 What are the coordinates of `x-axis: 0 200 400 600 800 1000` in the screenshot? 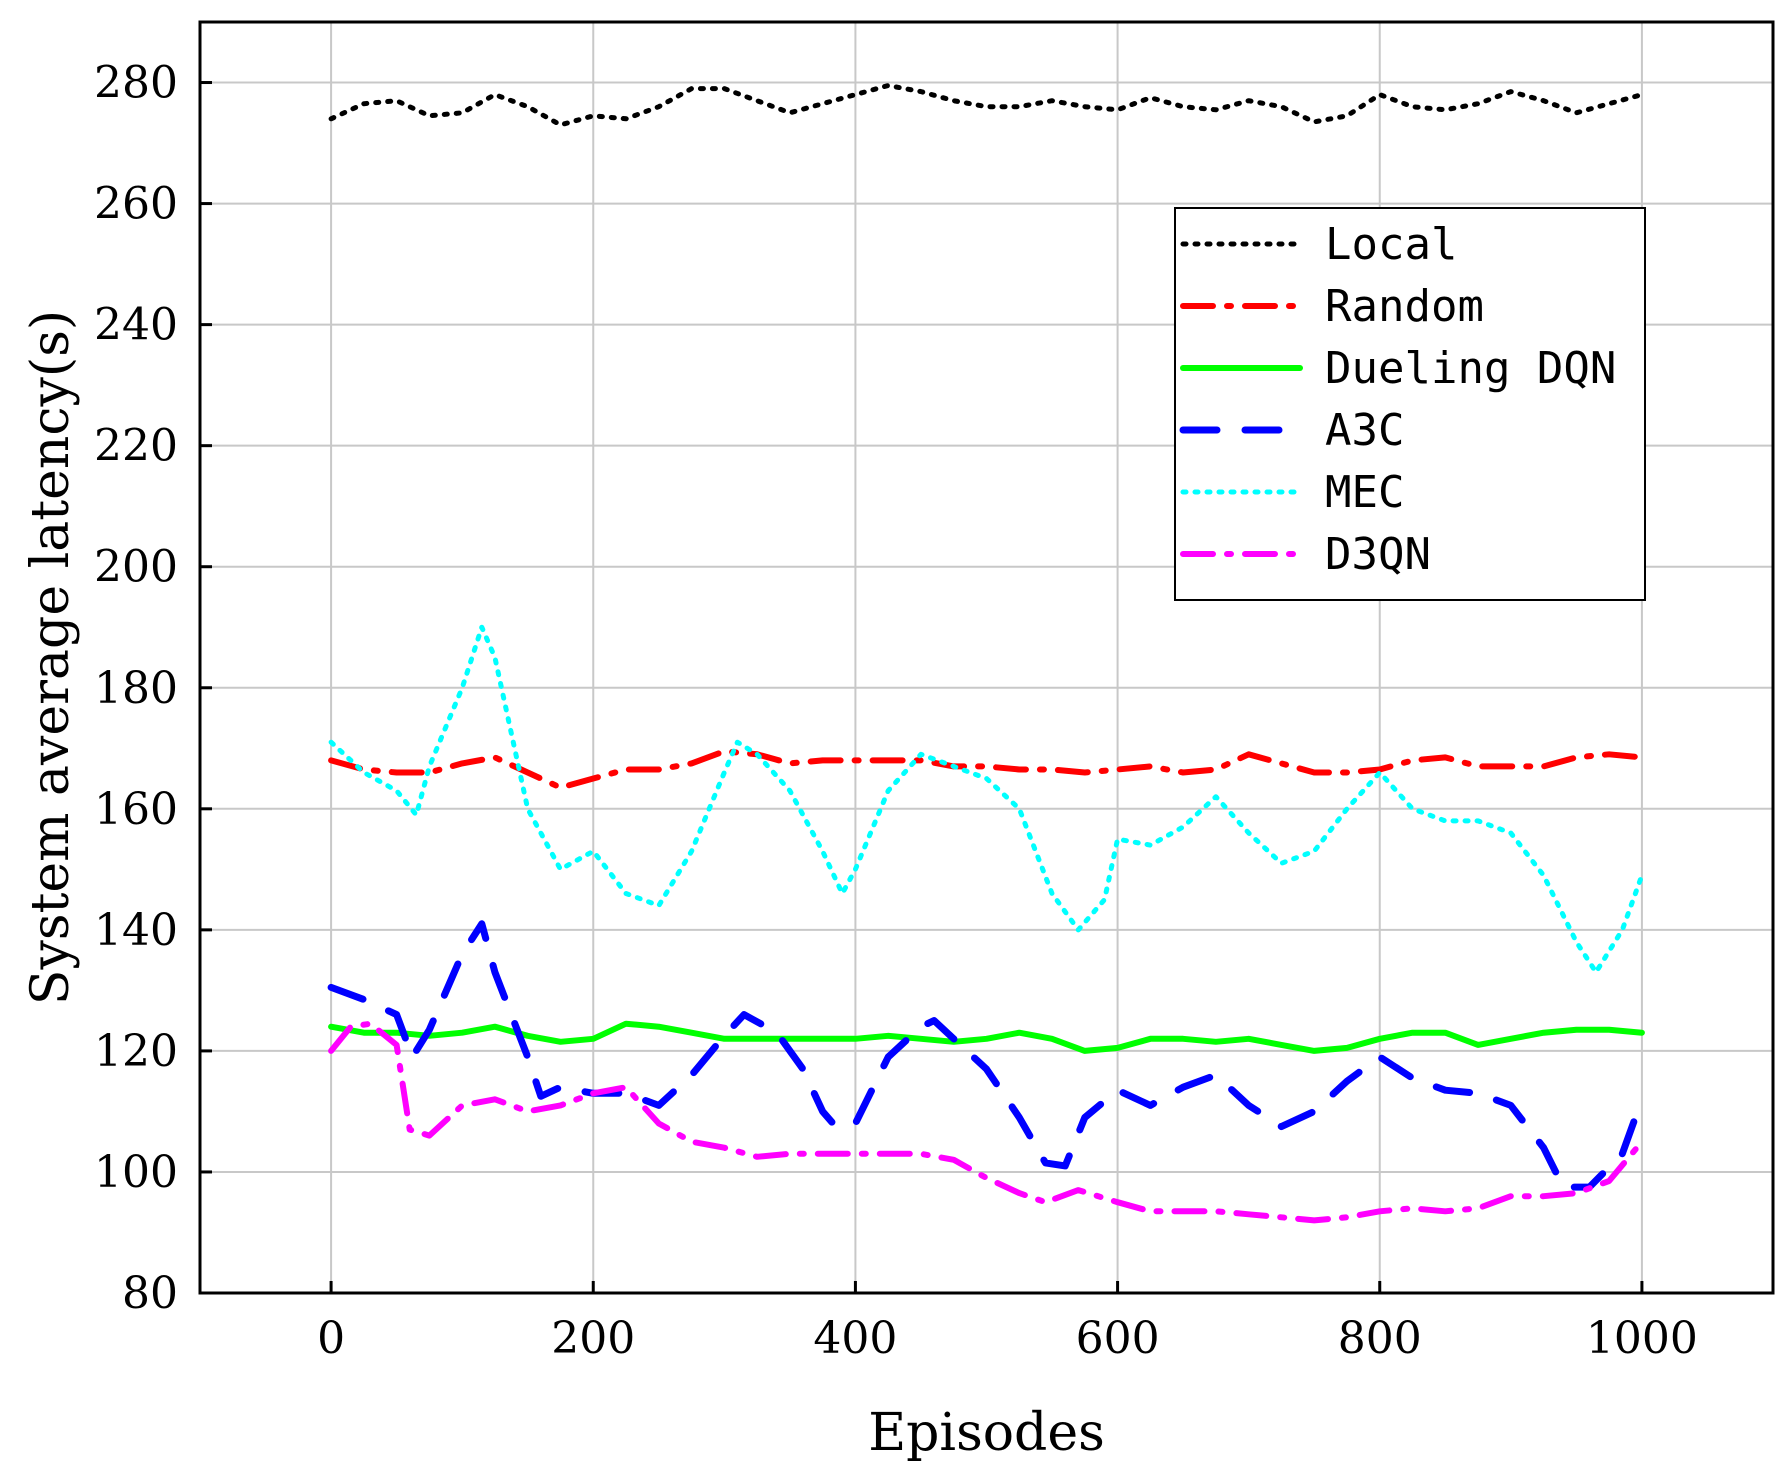 It's located at (1007, 1322).